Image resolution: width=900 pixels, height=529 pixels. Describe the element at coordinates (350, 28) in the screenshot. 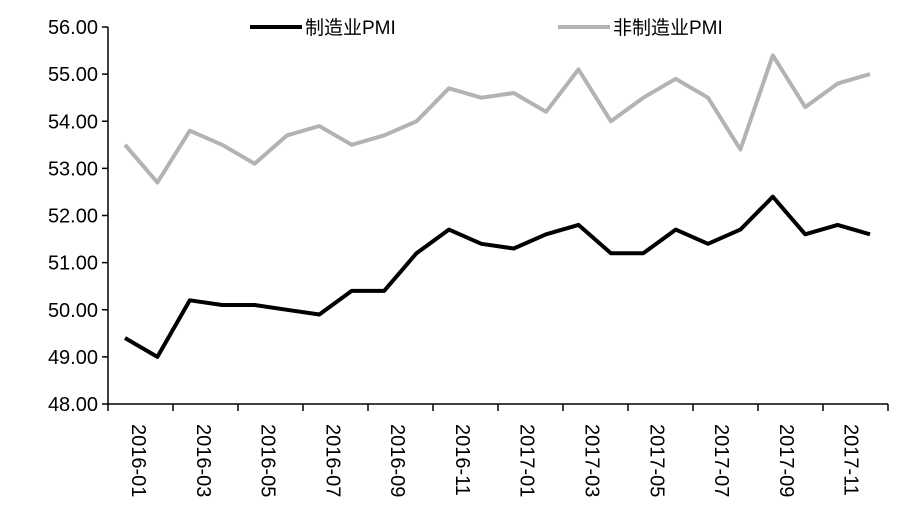

I see `legend-label-manufacturing: 制造业PMI` at that location.